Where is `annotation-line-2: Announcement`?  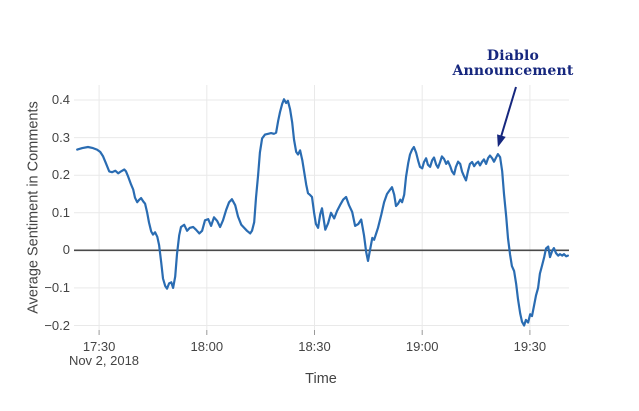 annotation-line-2: Announcement is located at coordinates (513, 71).